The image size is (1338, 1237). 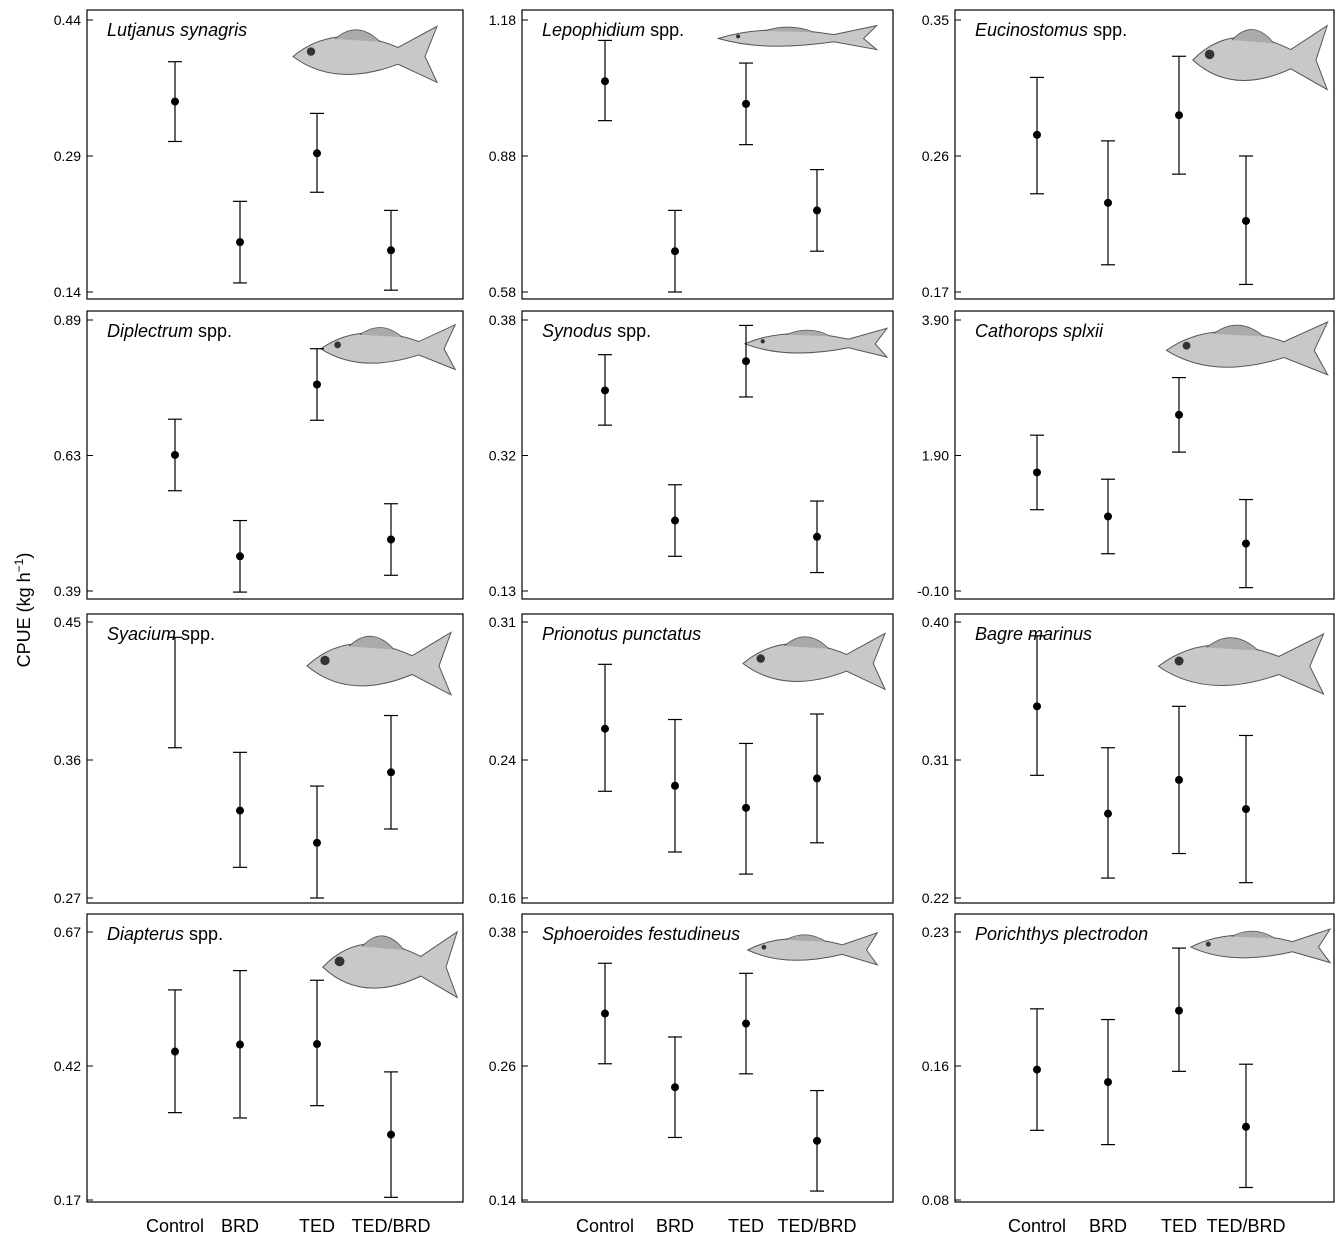 I want to click on y-tick-label: -0.10, so click(x=933, y=591).